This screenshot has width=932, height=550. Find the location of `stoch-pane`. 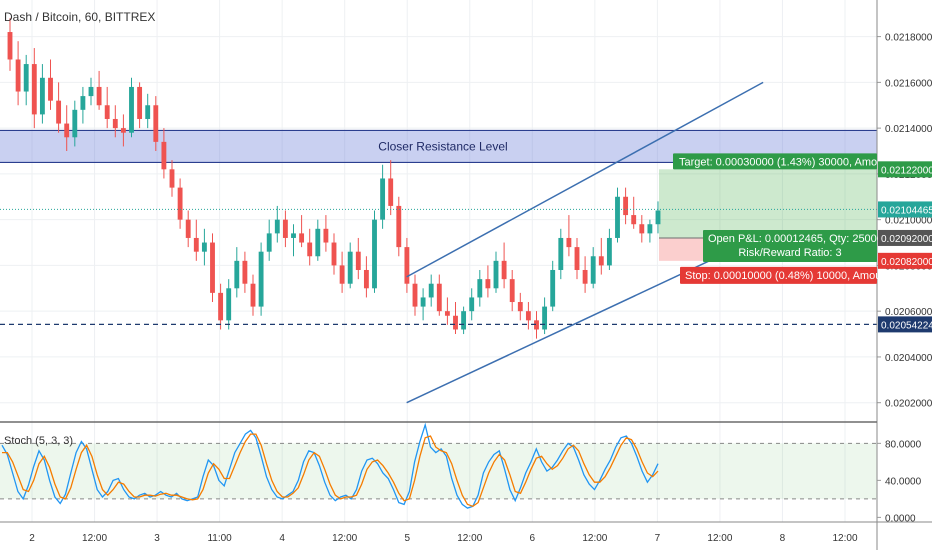

stoch-pane is located at coordinates (438, 465).